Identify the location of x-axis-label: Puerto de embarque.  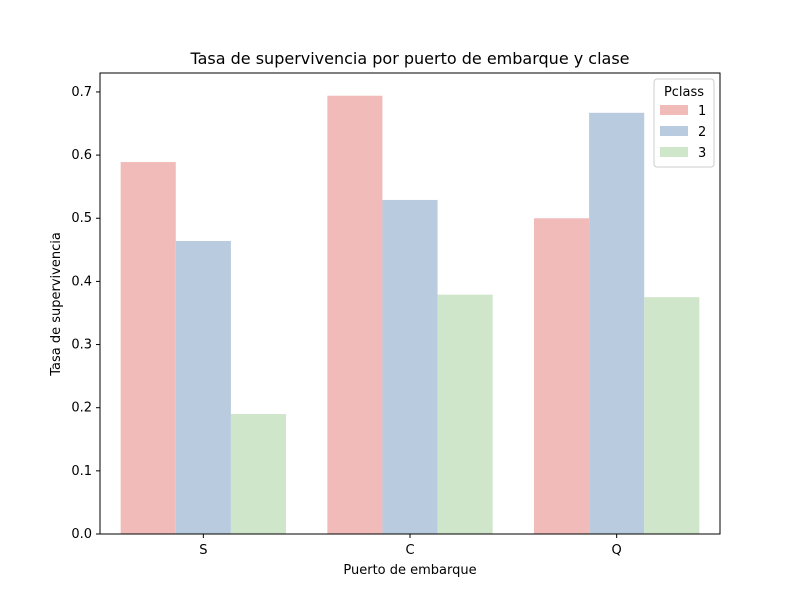
(409, 570).